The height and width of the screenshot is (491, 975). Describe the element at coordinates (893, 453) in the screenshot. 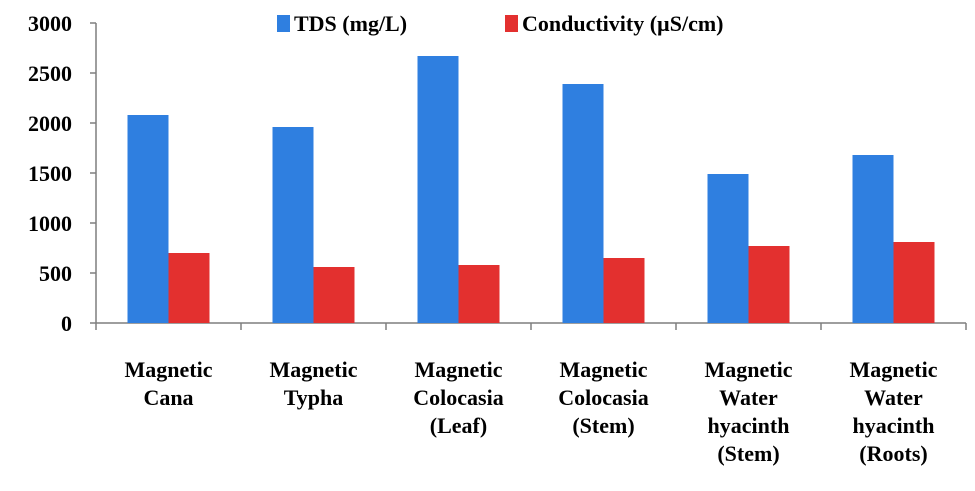

I see `x-category-label-line: (Roots)` at that location.